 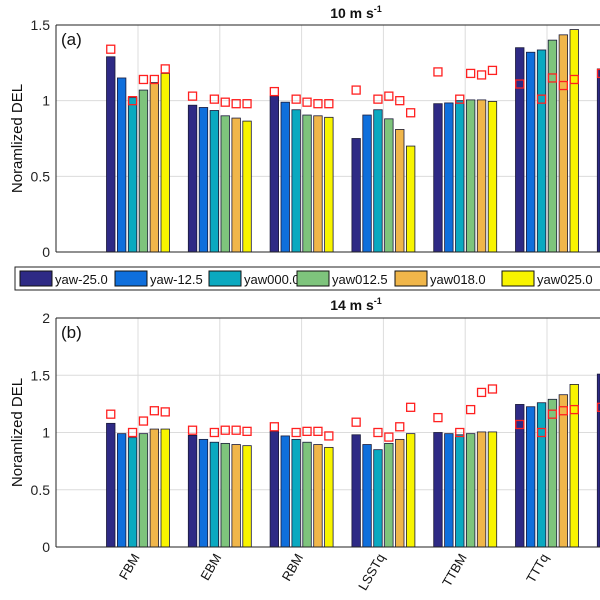 I want to click on x-tick-label: TTBM, so click(x=454, y=570).